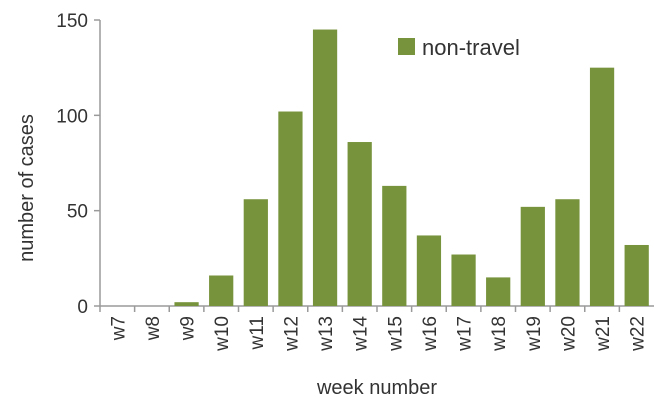 The image size is (654, 403). Describe the element at coordinates (78, 164) in the screenshot. I see `y-axis: 0 50 100 150` at that location.